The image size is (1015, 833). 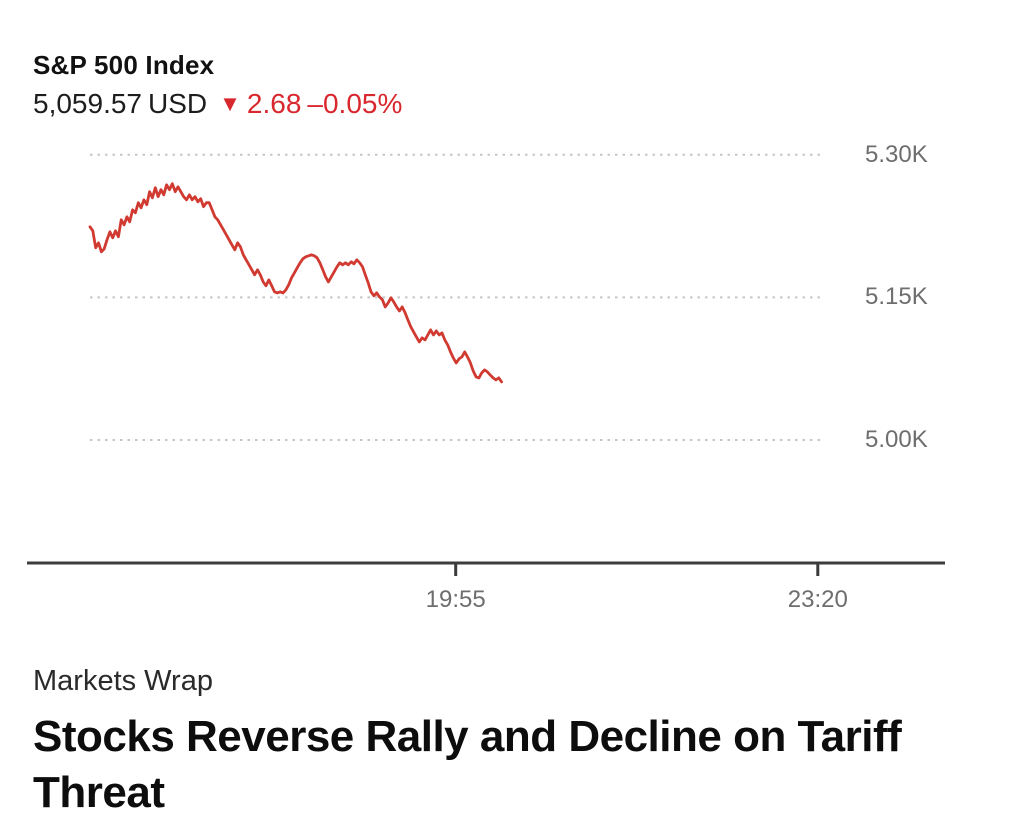 I want to click on index-title: S&P 500 Index, so click(x=124, y=65).